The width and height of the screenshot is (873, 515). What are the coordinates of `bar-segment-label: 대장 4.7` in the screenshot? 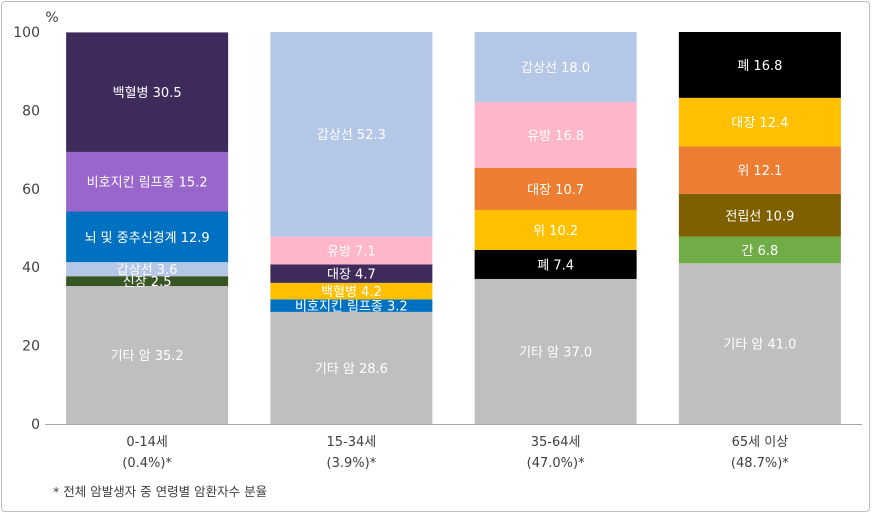 It's located at (351, 275).